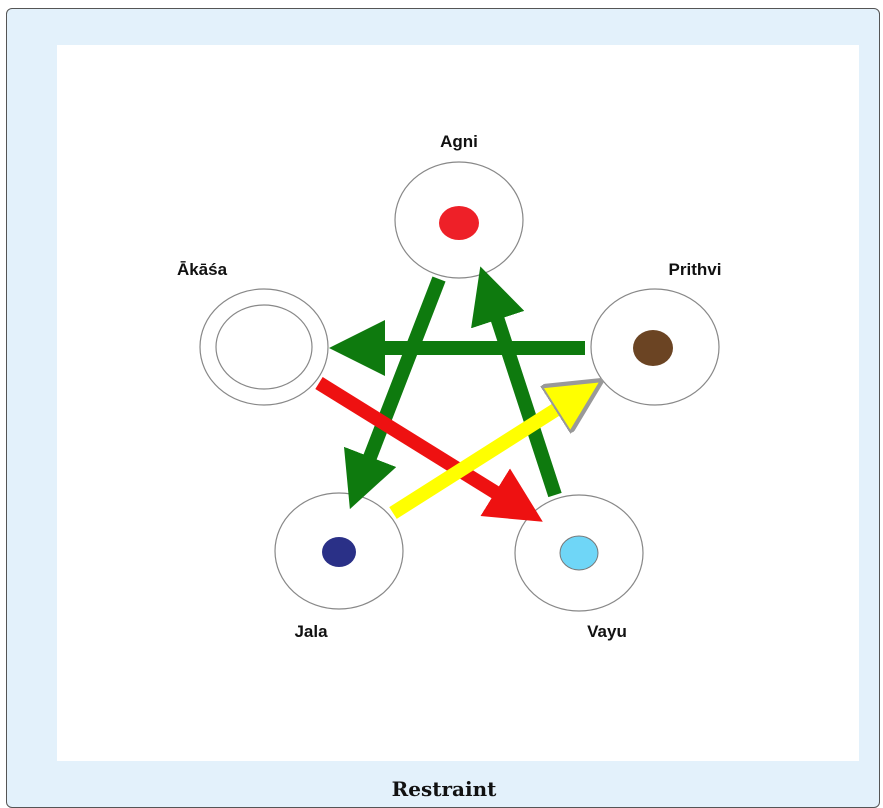  What do you see at coordinates (450, 394) in the screenshot?
I see `arrows` at bounding box center [450, 394].